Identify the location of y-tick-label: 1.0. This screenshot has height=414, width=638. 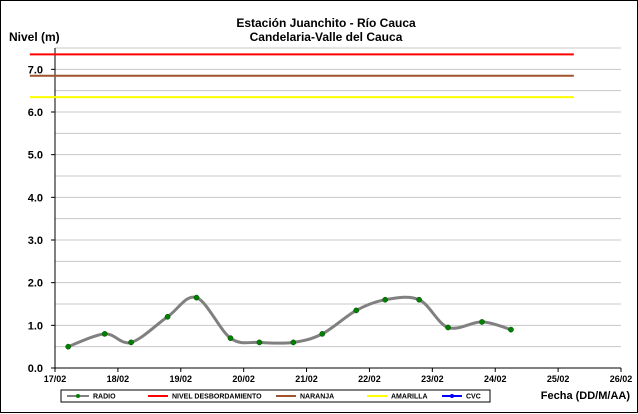
(35, 326).